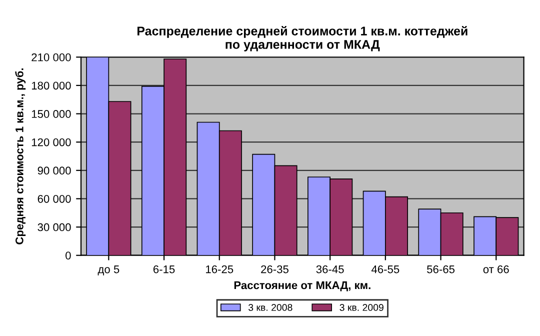 The height and width of the screenshot is (336, 540). I want to click on x-tick-label: 56-65, so click(441, 269).